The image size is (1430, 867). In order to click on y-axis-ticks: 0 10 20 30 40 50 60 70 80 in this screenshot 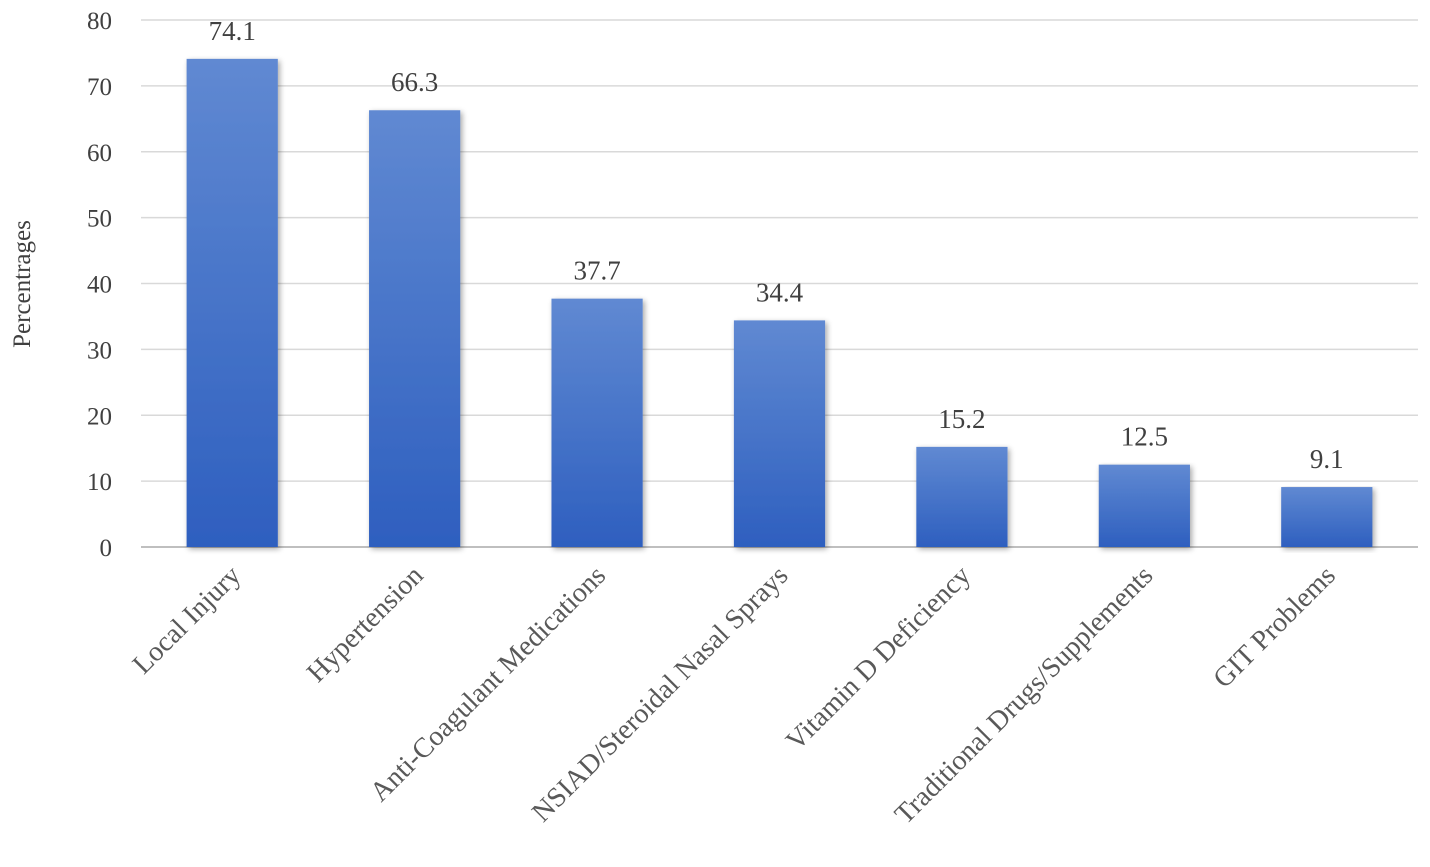, I will do `click(99, 285)`.